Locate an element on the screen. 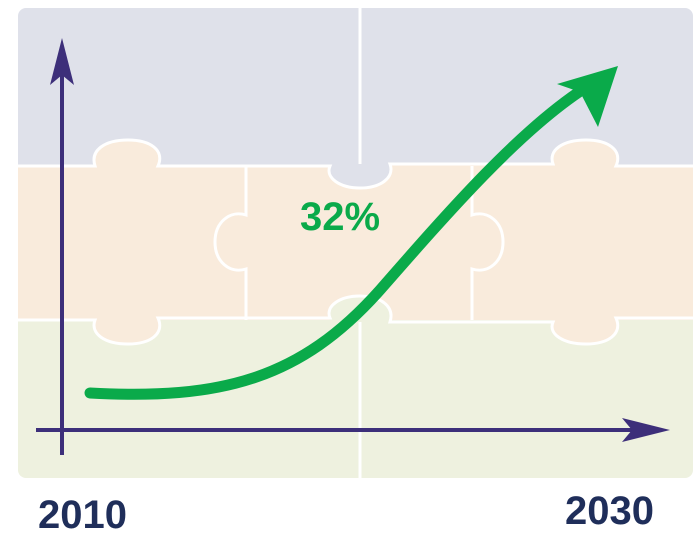  end-year: 2030 is located at coordinates (609, 511).